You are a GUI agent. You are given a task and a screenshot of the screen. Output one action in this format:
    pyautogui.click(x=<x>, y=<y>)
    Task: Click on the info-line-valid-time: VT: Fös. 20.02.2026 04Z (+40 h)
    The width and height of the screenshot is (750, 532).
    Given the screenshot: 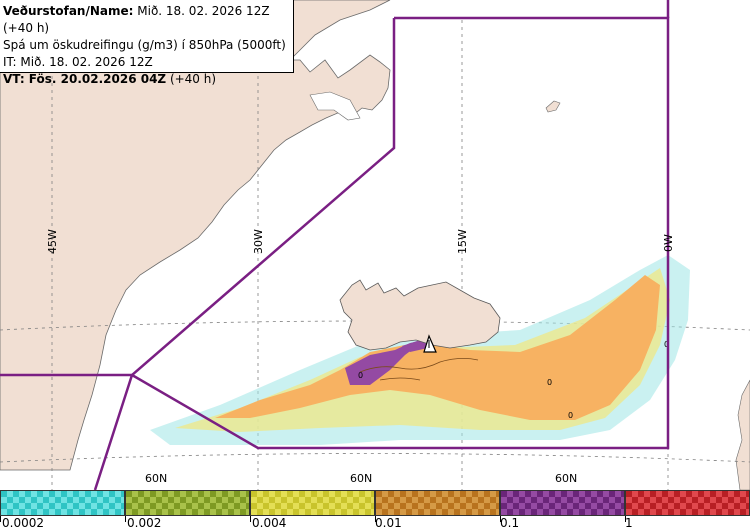 What is the action you would take?
    pyautogui.click(x=148, y=79)
    